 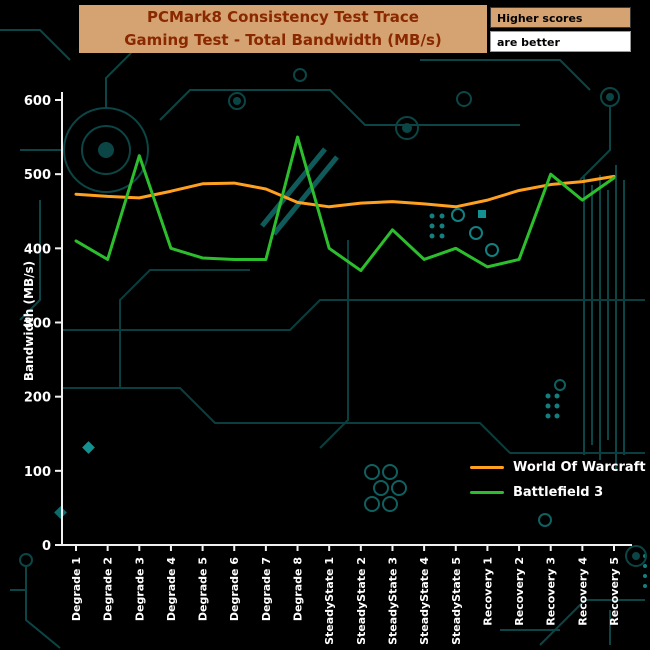 I want to click on chart-title-line2: Gaming Test - Total Bandwidth (MB/s), so click(x=283, y=40).